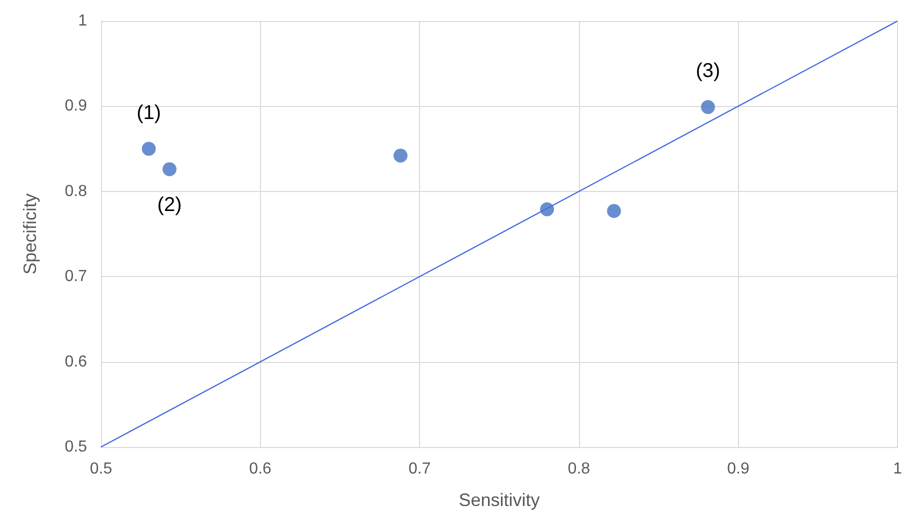 The image size is (905, 532). I want to click on annotation: (3), so click(708, 71).